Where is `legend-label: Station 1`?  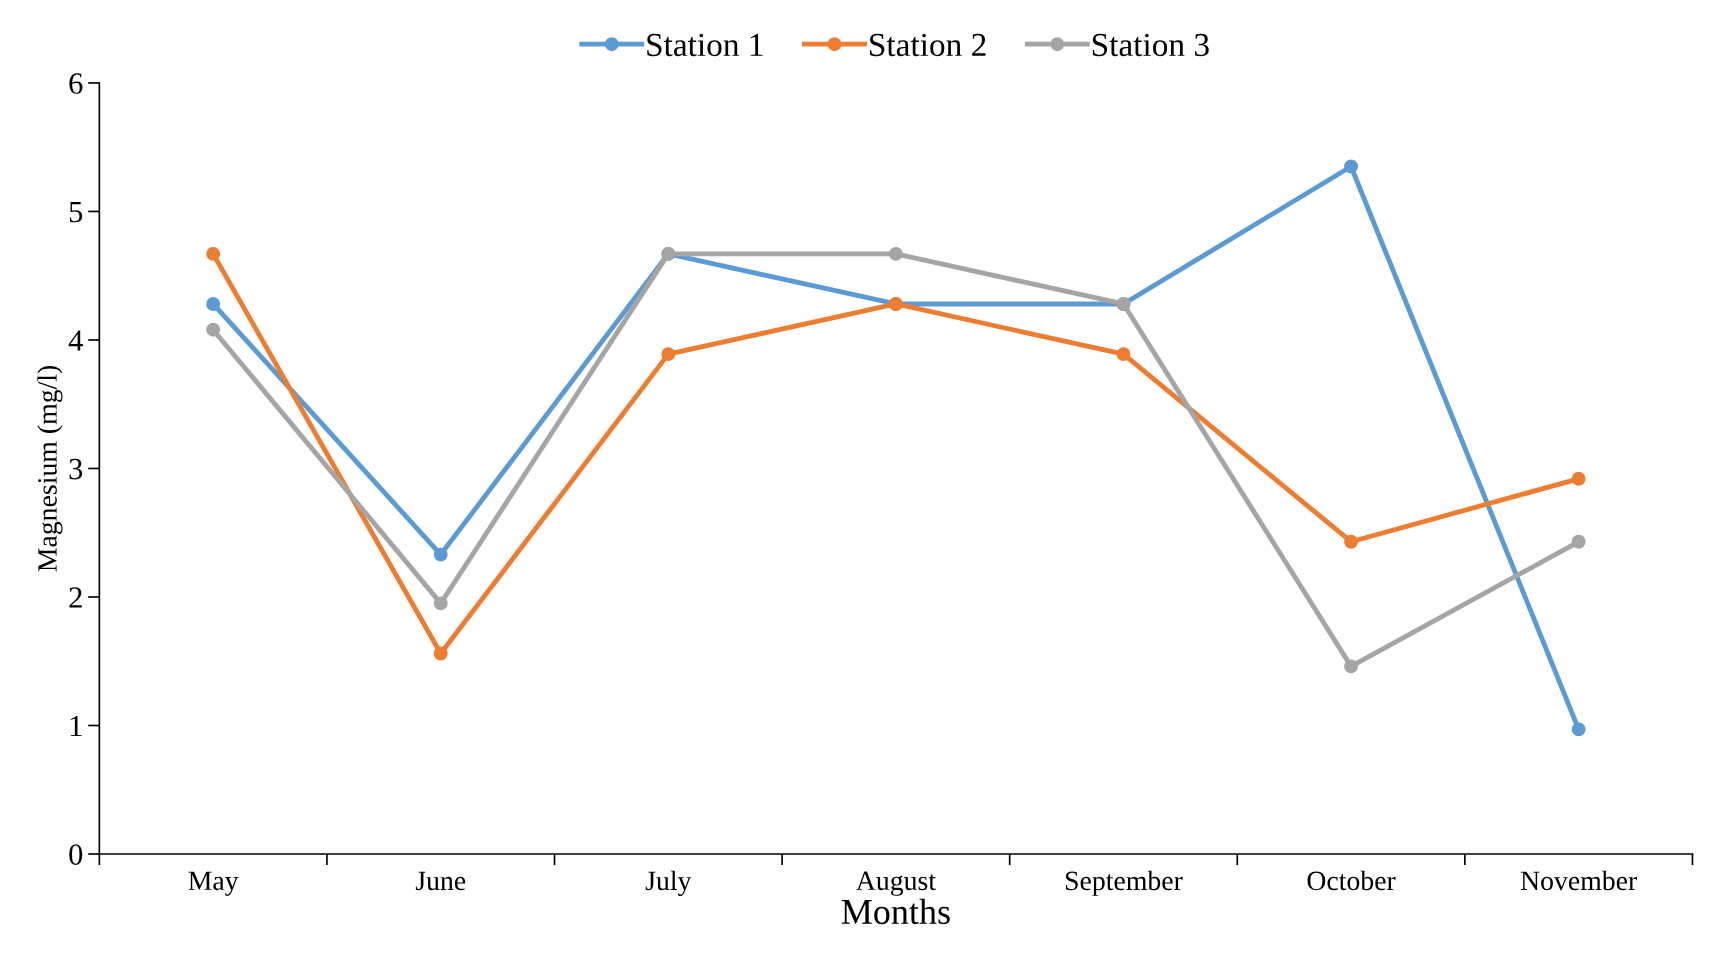
legend-label: Station 1 is located at coordinates (705, 45).